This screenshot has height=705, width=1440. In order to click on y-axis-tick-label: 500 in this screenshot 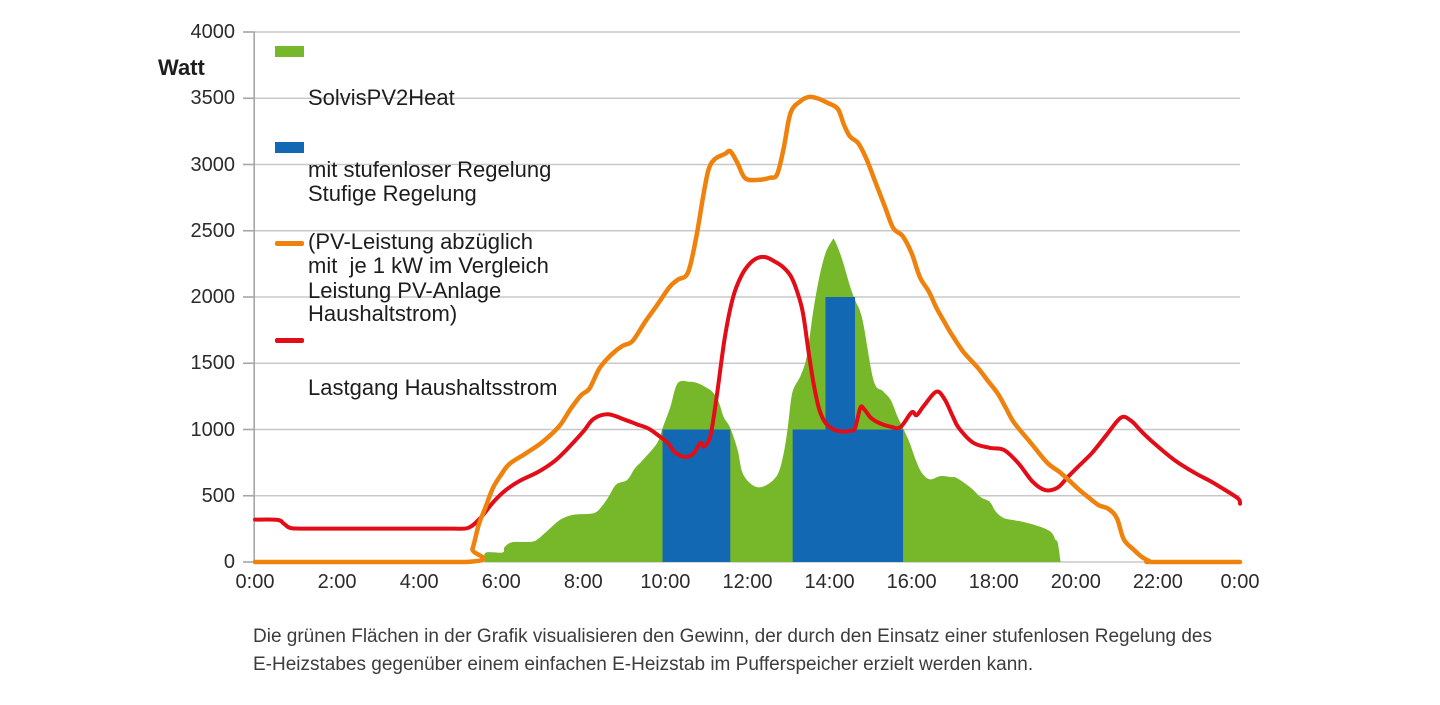, I will do `click(218, 495)`.